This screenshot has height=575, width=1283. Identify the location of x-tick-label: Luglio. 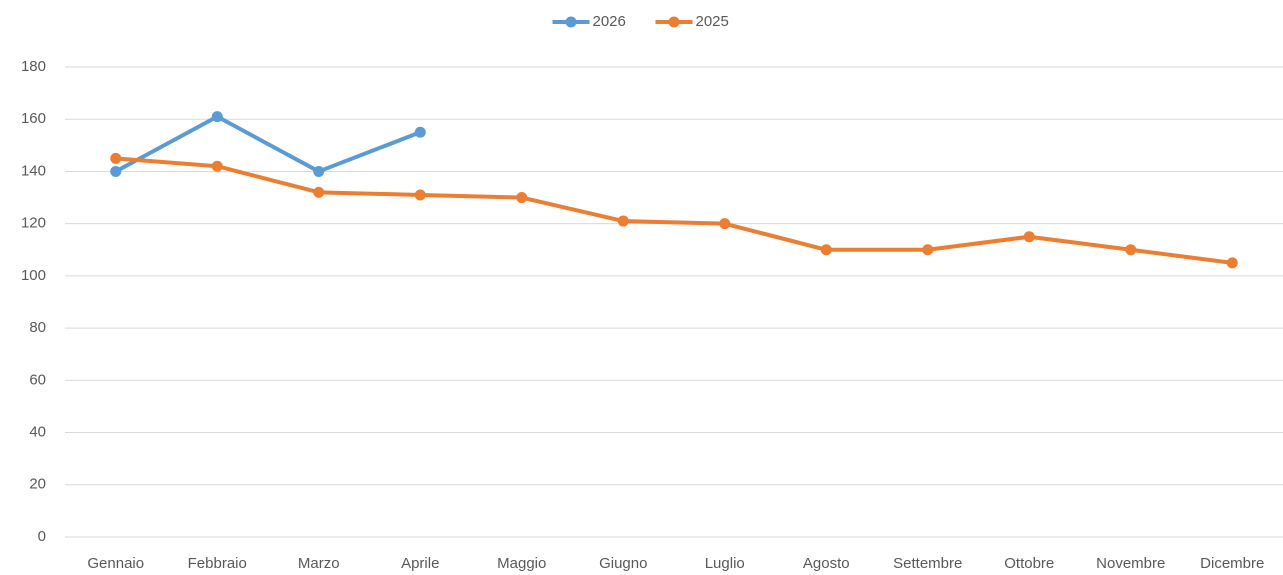
(725, 563).